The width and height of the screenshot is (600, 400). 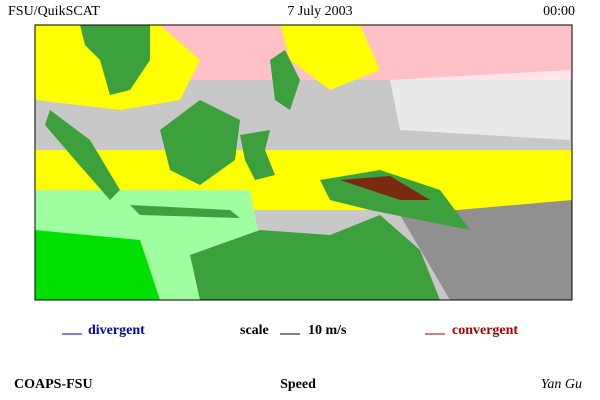 What do you see at coordinates (561, 384) in the screenshot?
I see `footer-right: Yan Gu` at bounding box center [561, 384].